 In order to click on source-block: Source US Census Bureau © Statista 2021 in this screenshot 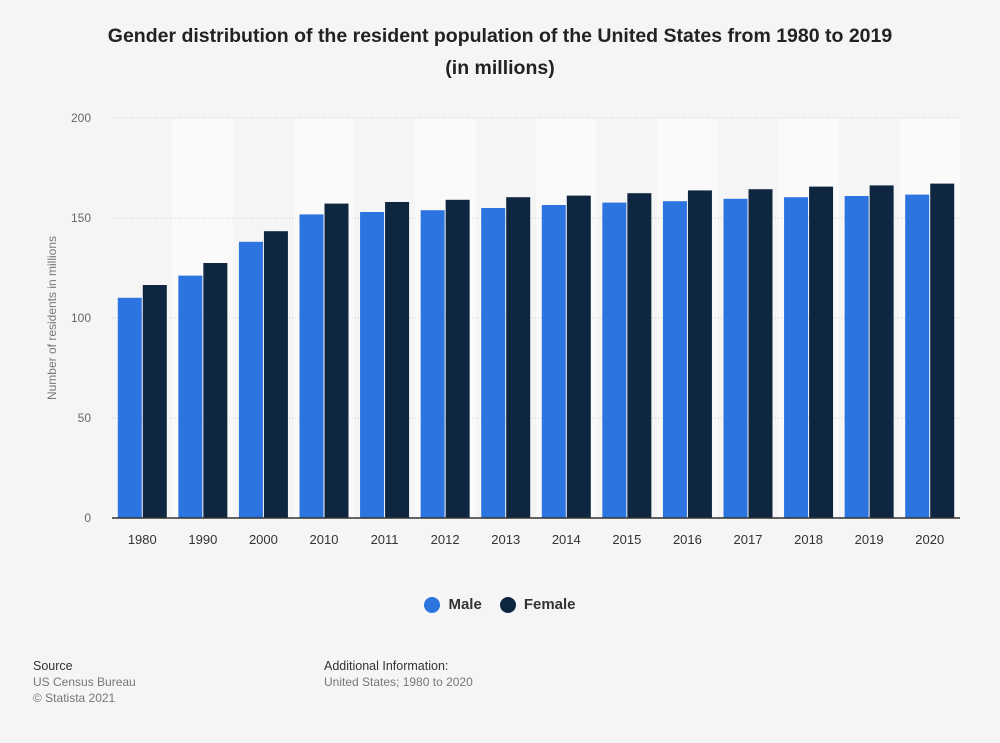, I will do `click(84, 682)`.